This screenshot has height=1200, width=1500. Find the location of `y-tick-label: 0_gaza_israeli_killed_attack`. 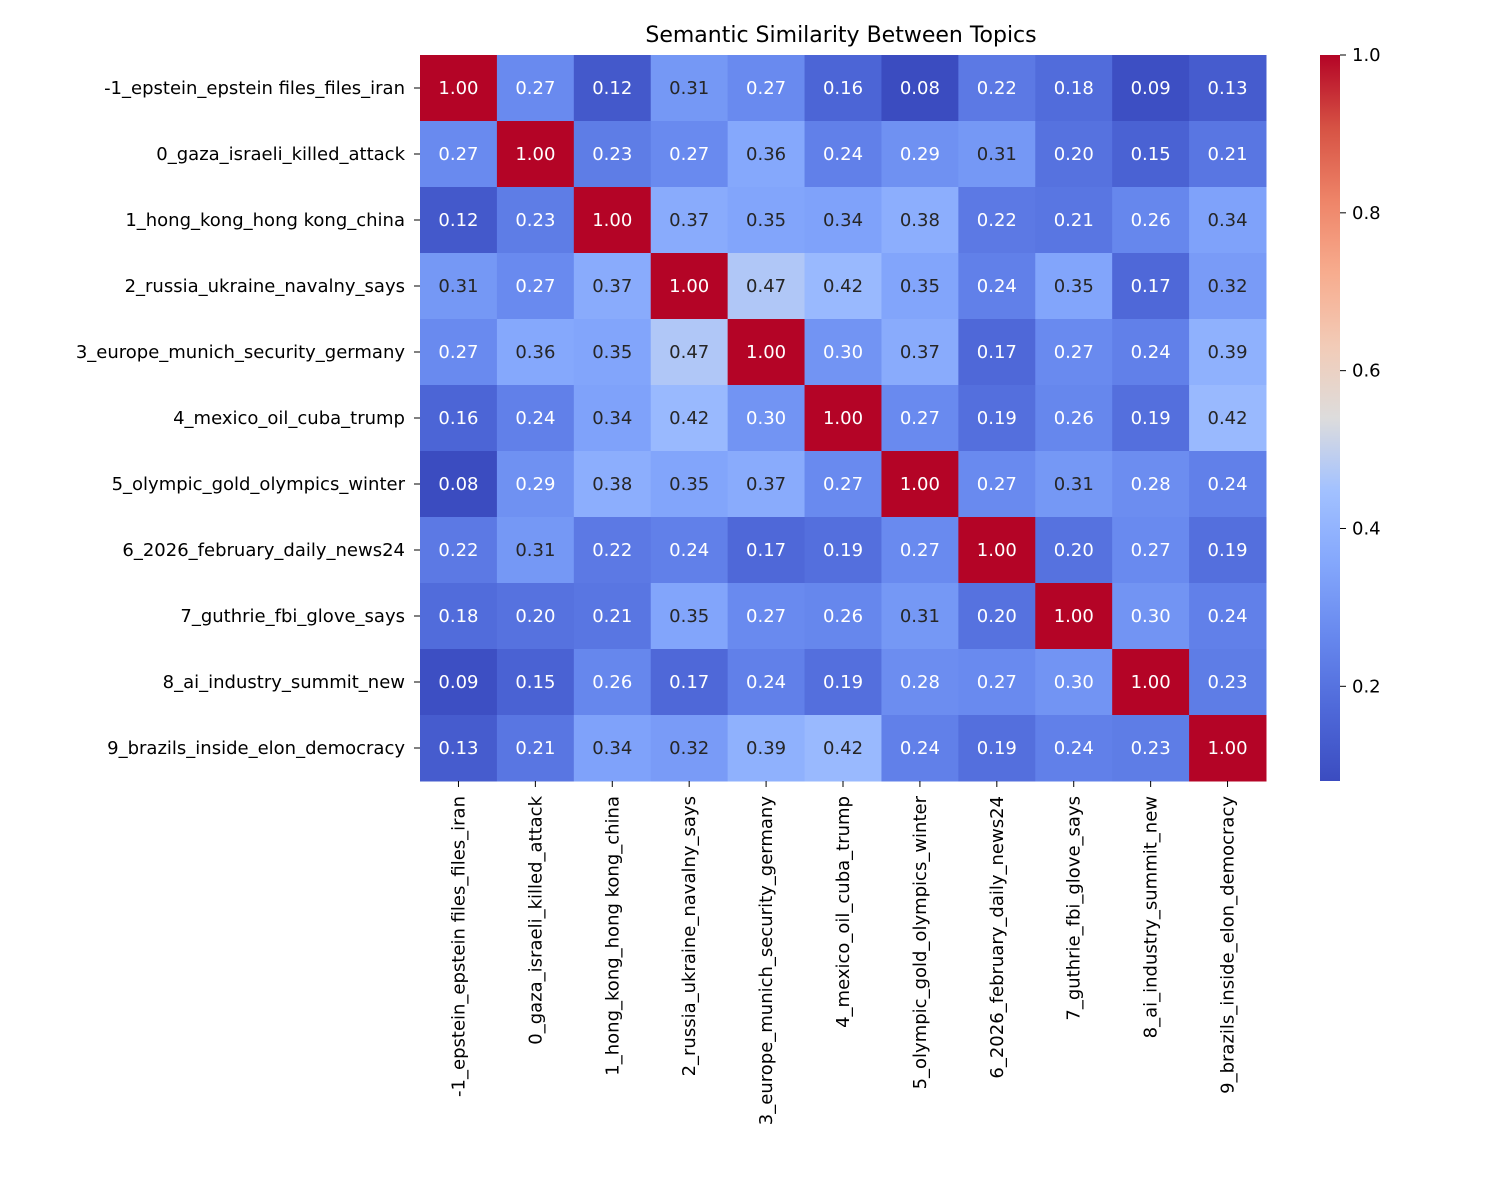

y-tick-label: 0_gaza_israeli_killed_attack is located at coordinates (280, 154).